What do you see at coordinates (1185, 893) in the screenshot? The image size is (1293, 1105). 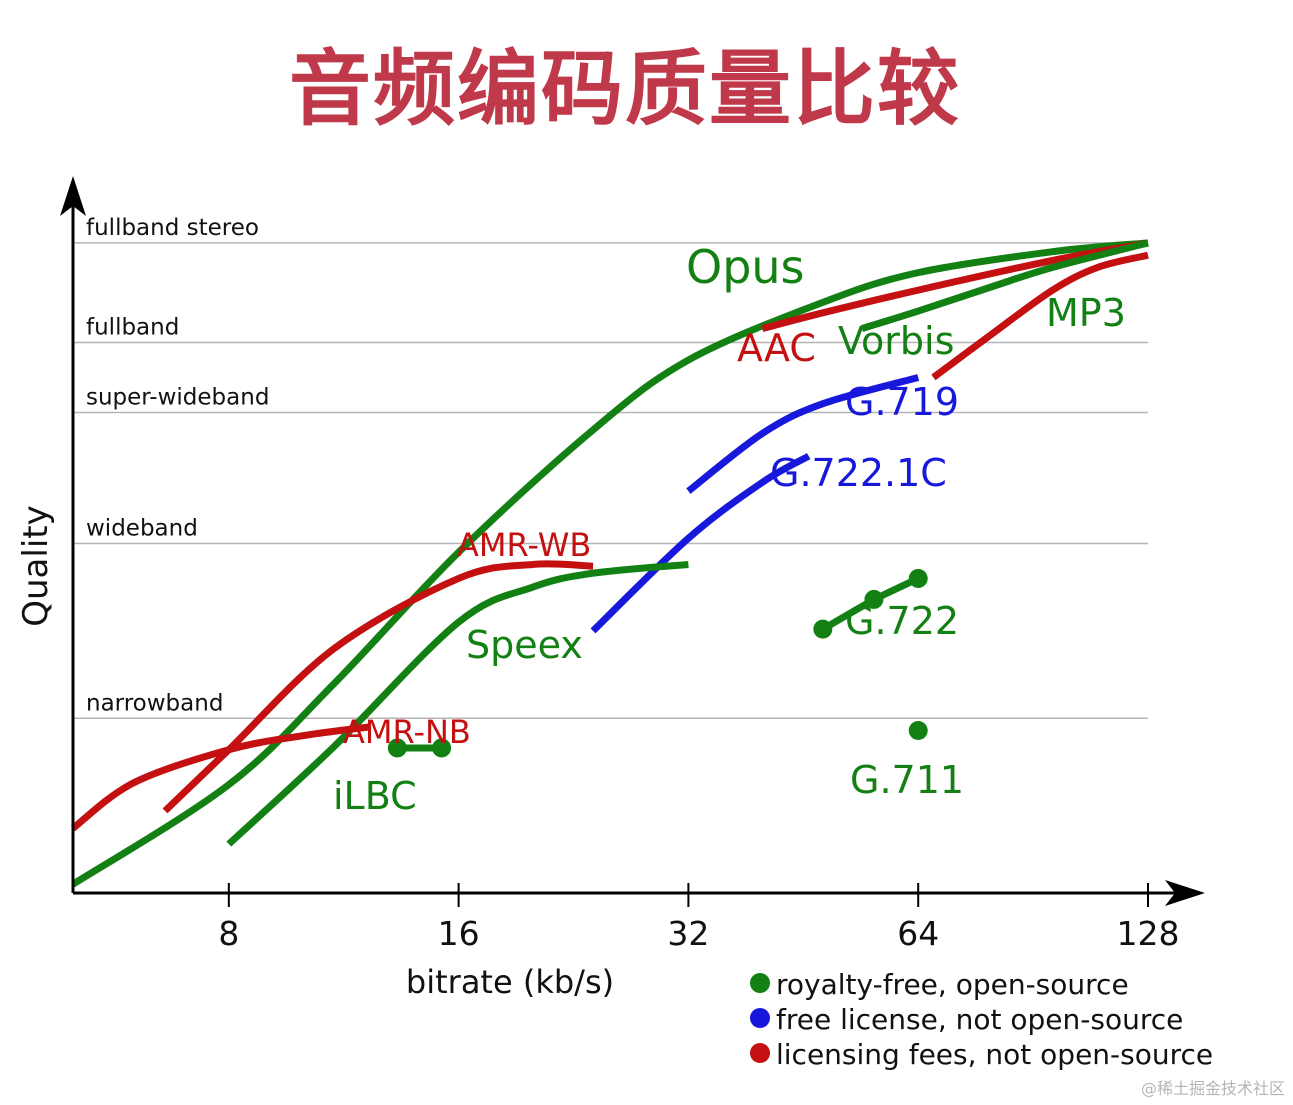 I see `x-axis-arrow-icon` at bounding box center [1185, 893].